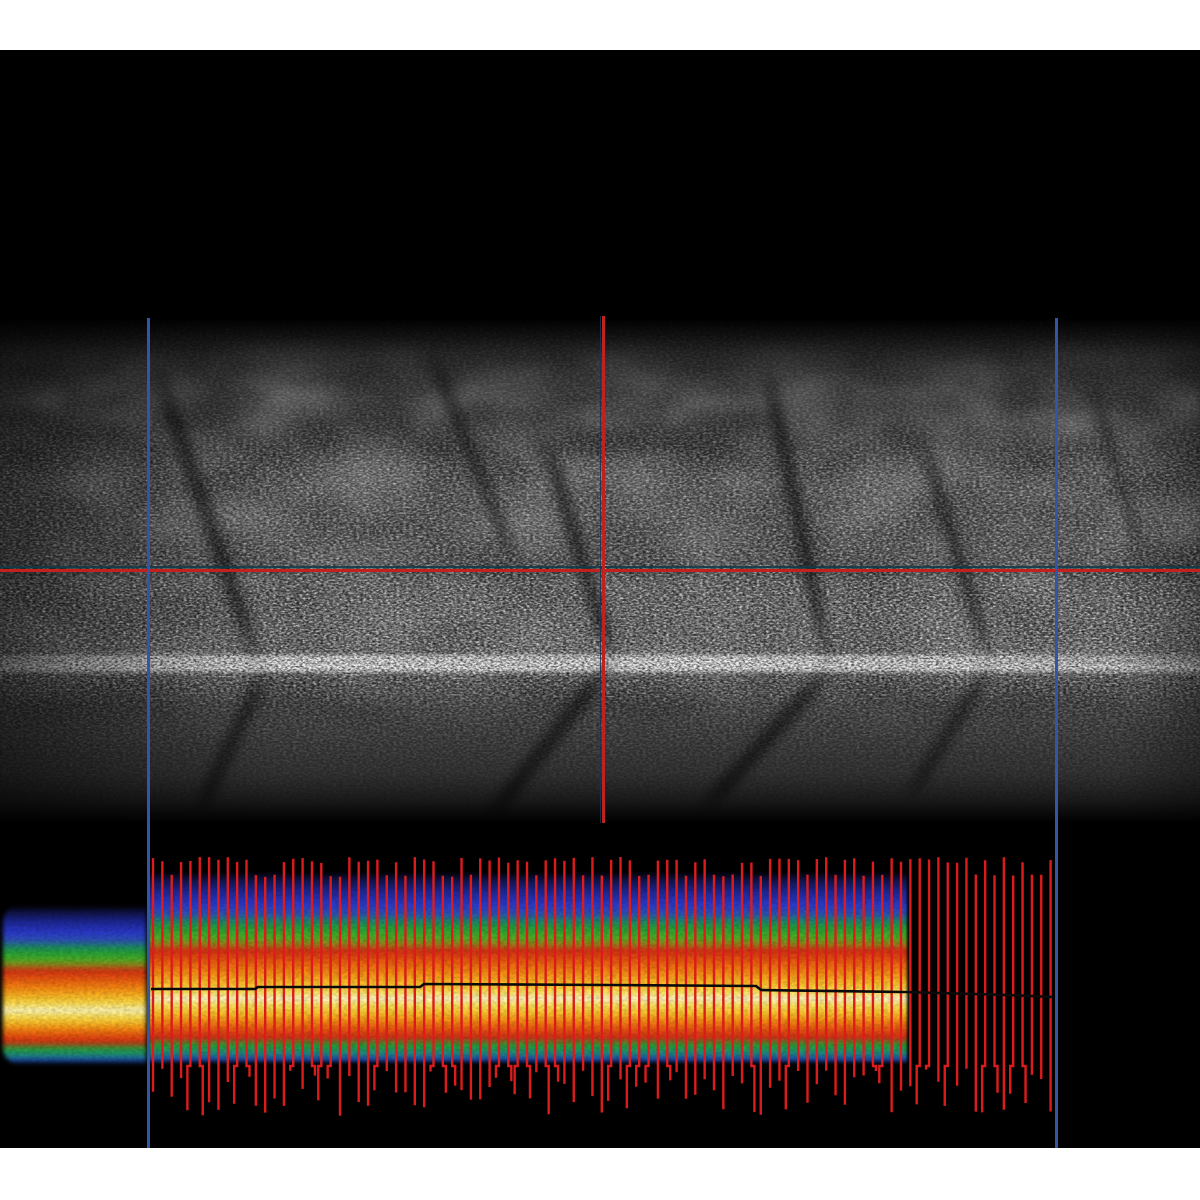 This screenshot has width=1200, height=1200. What do you see at coordinates (600, 569) in the screenshot?
I see `crosshair-vertical-shadow` at bounding box center [600, 569].